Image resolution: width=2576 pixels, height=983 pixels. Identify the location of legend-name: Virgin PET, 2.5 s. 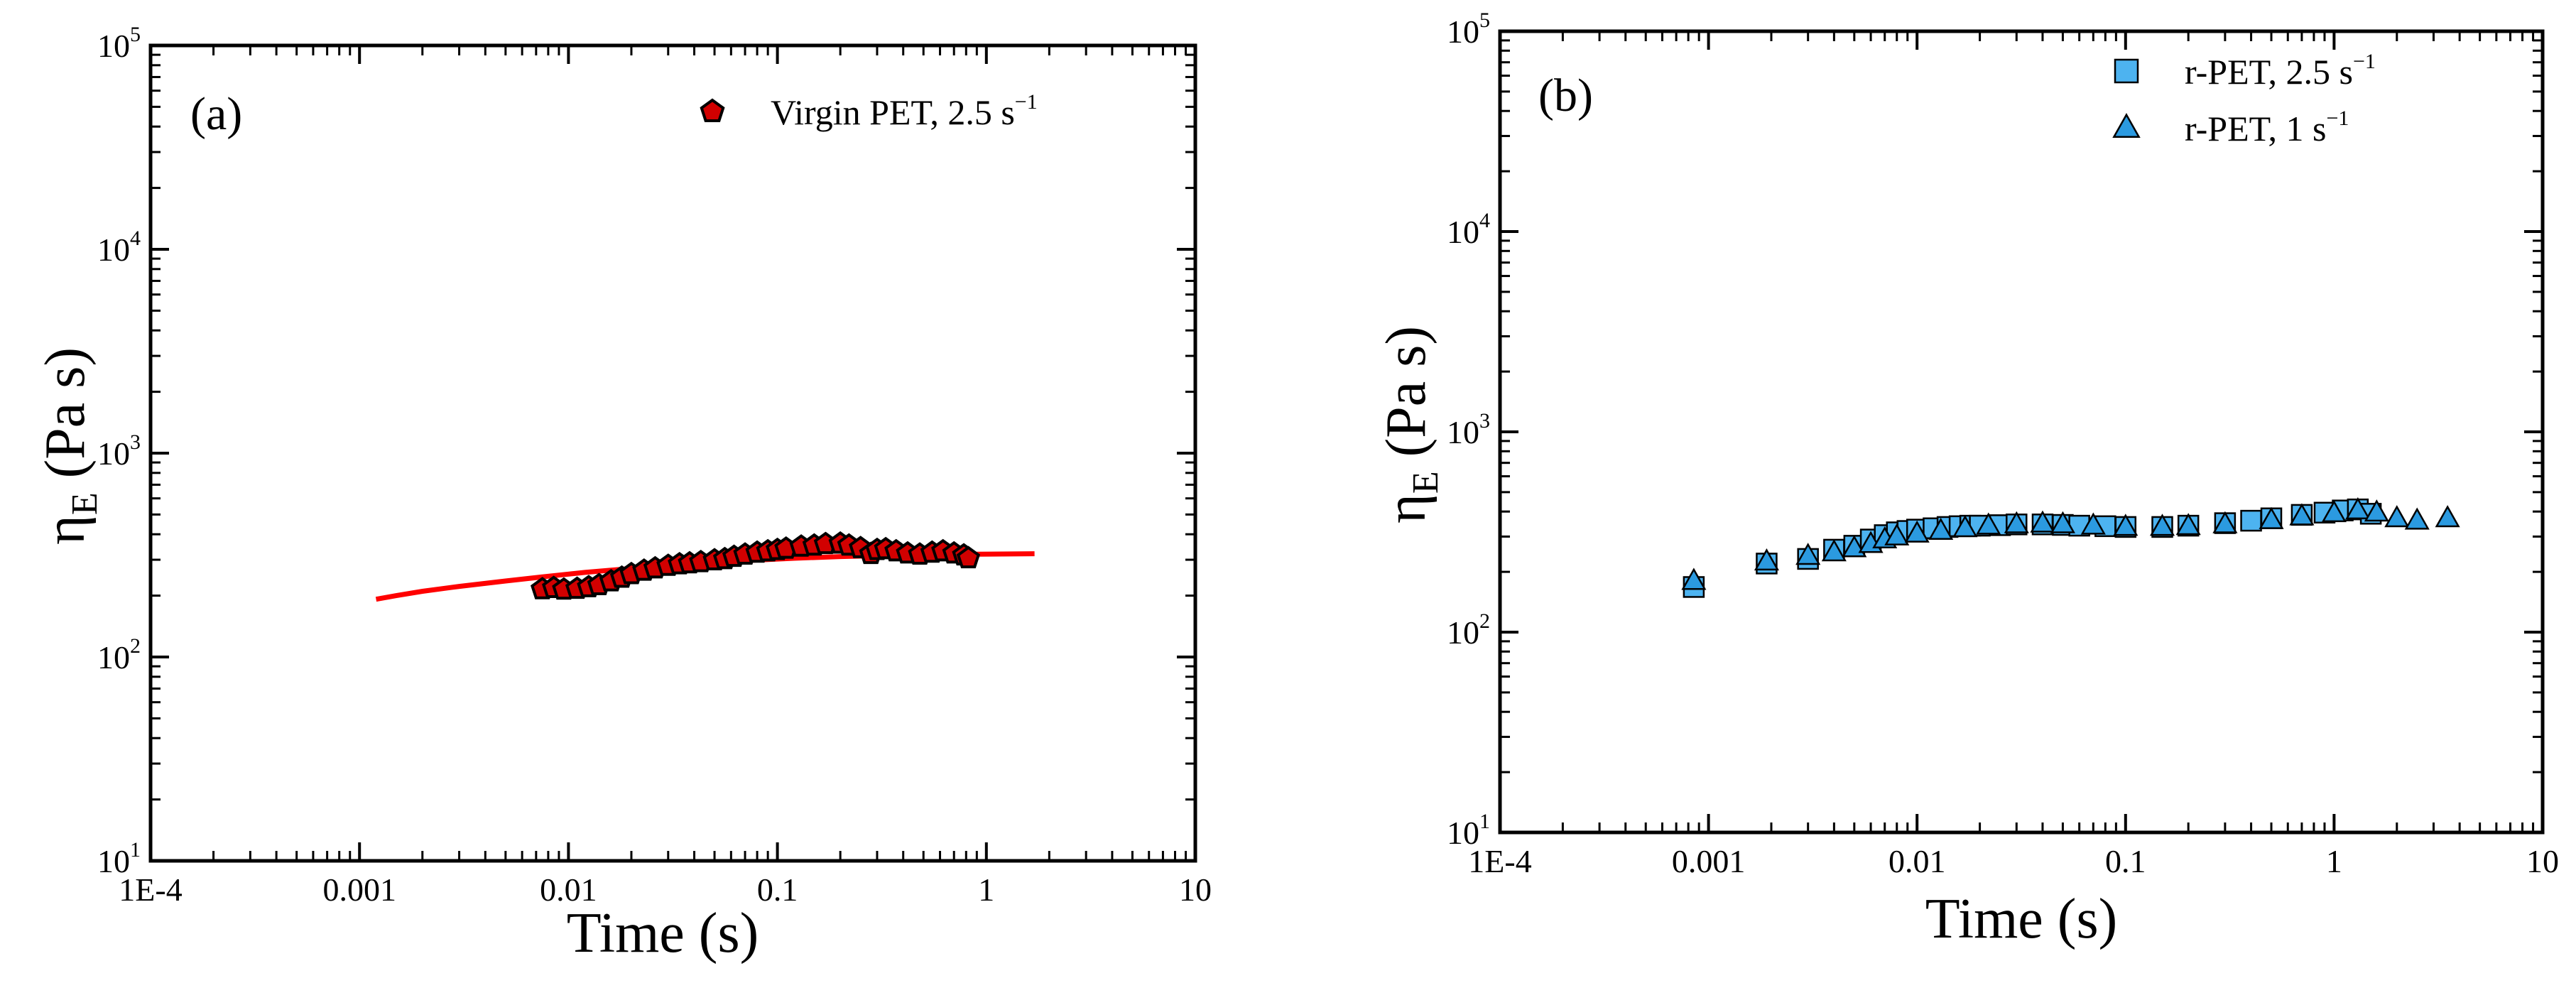
(893, 112).